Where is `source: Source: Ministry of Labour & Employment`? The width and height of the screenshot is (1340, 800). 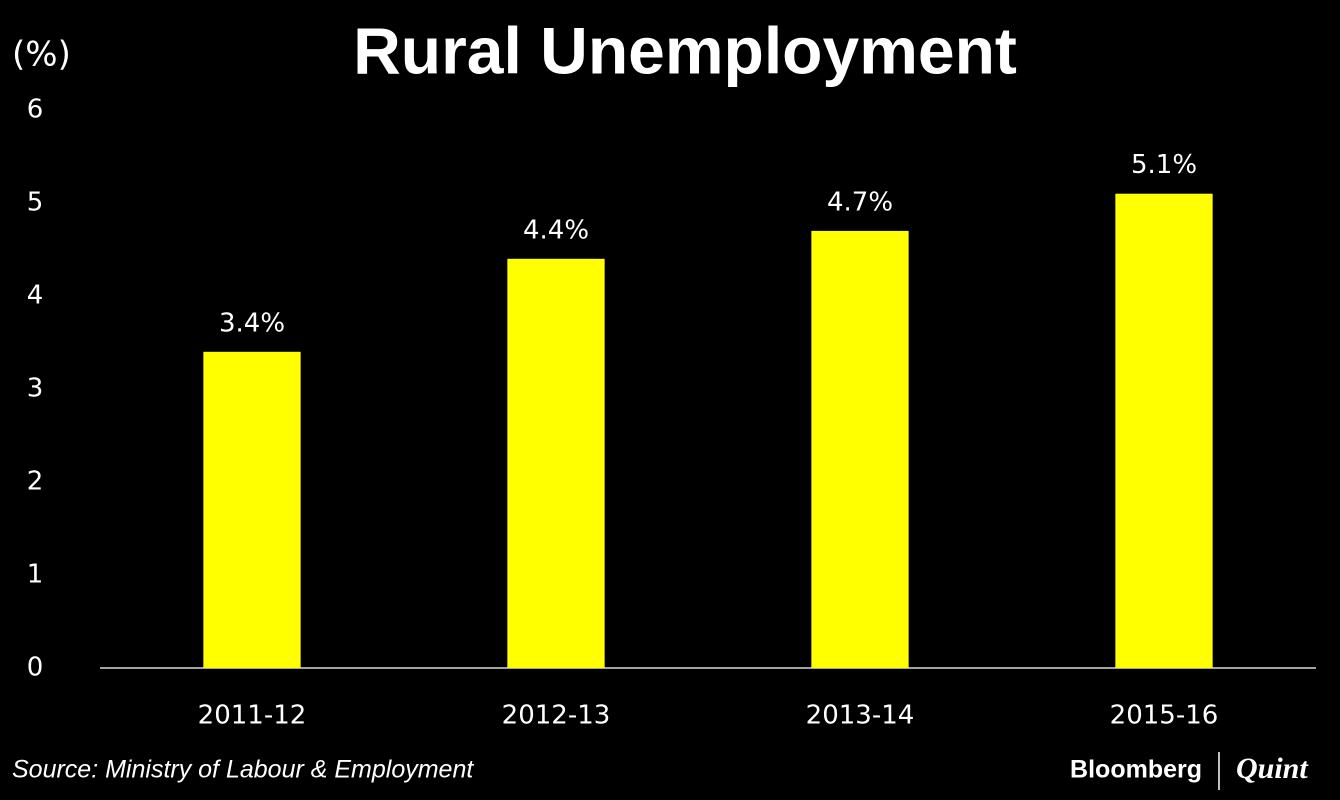
source: Source: Ministry of Labour & Employment is located at coordinates (243, 770).